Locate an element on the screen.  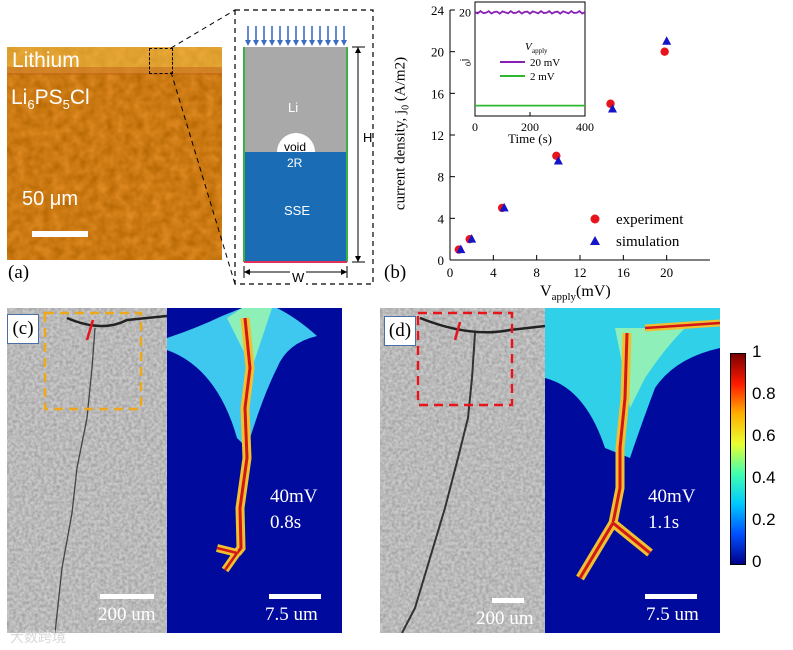
inset-xlabel: Time (s) is located at coordinates (530, 138).